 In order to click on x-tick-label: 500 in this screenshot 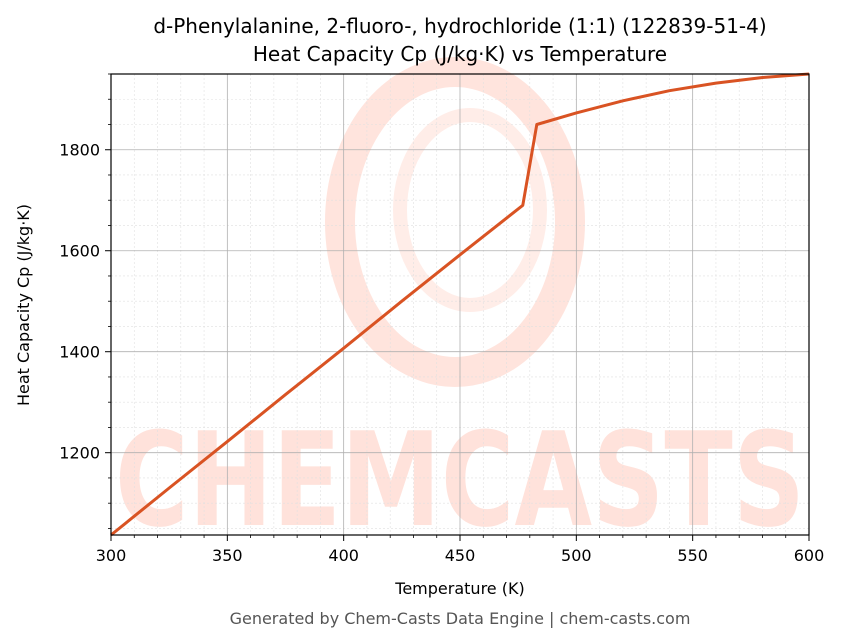, I will do `click(576, 555)`.